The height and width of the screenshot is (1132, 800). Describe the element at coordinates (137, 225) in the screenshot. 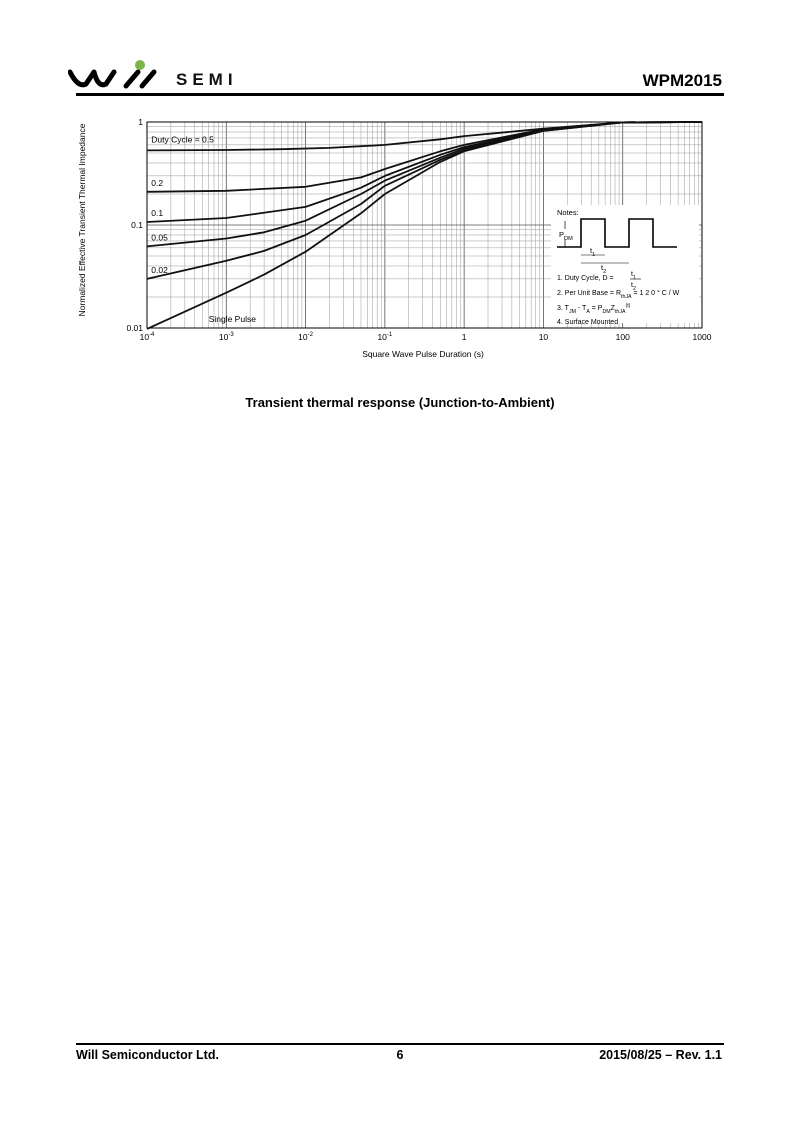

I see `y-tick-label: 0.1` at that location.